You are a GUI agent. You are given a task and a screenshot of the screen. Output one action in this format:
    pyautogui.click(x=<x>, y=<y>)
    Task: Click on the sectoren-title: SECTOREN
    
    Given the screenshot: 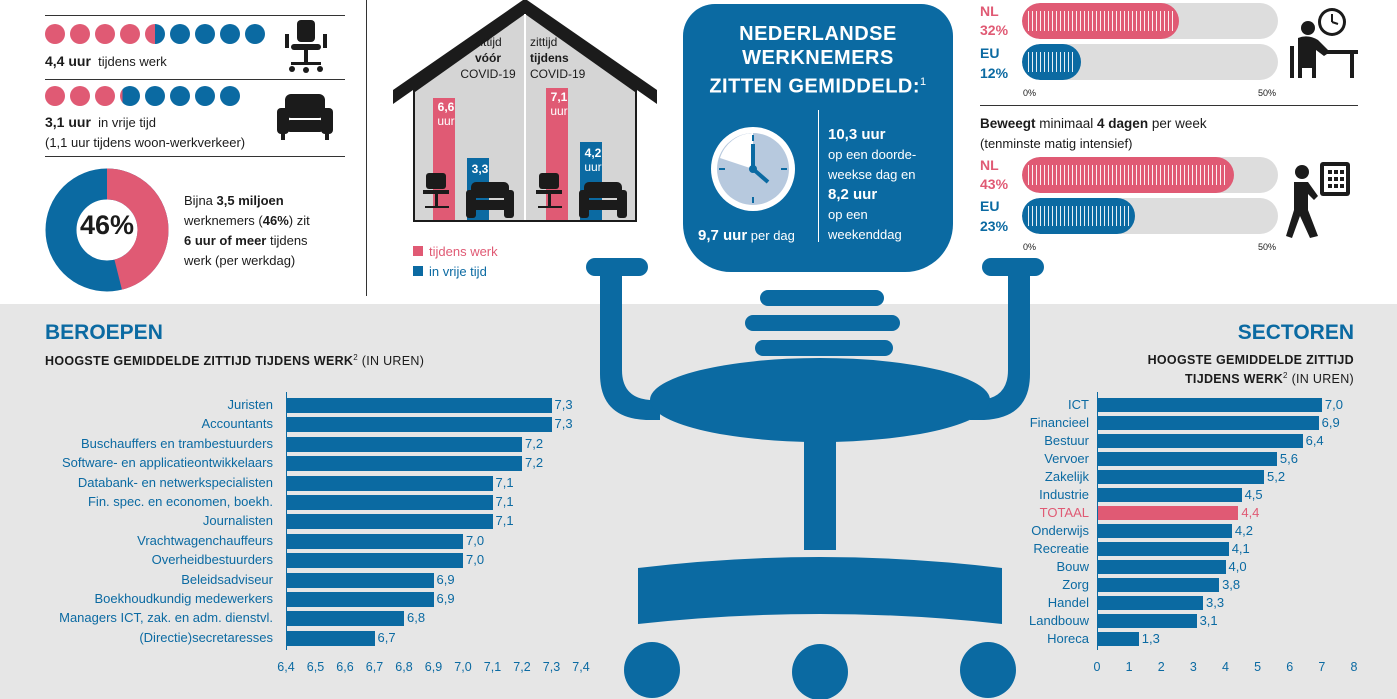 What is the action you would take?
    pyautogui.click(x=1295, y=332)
    